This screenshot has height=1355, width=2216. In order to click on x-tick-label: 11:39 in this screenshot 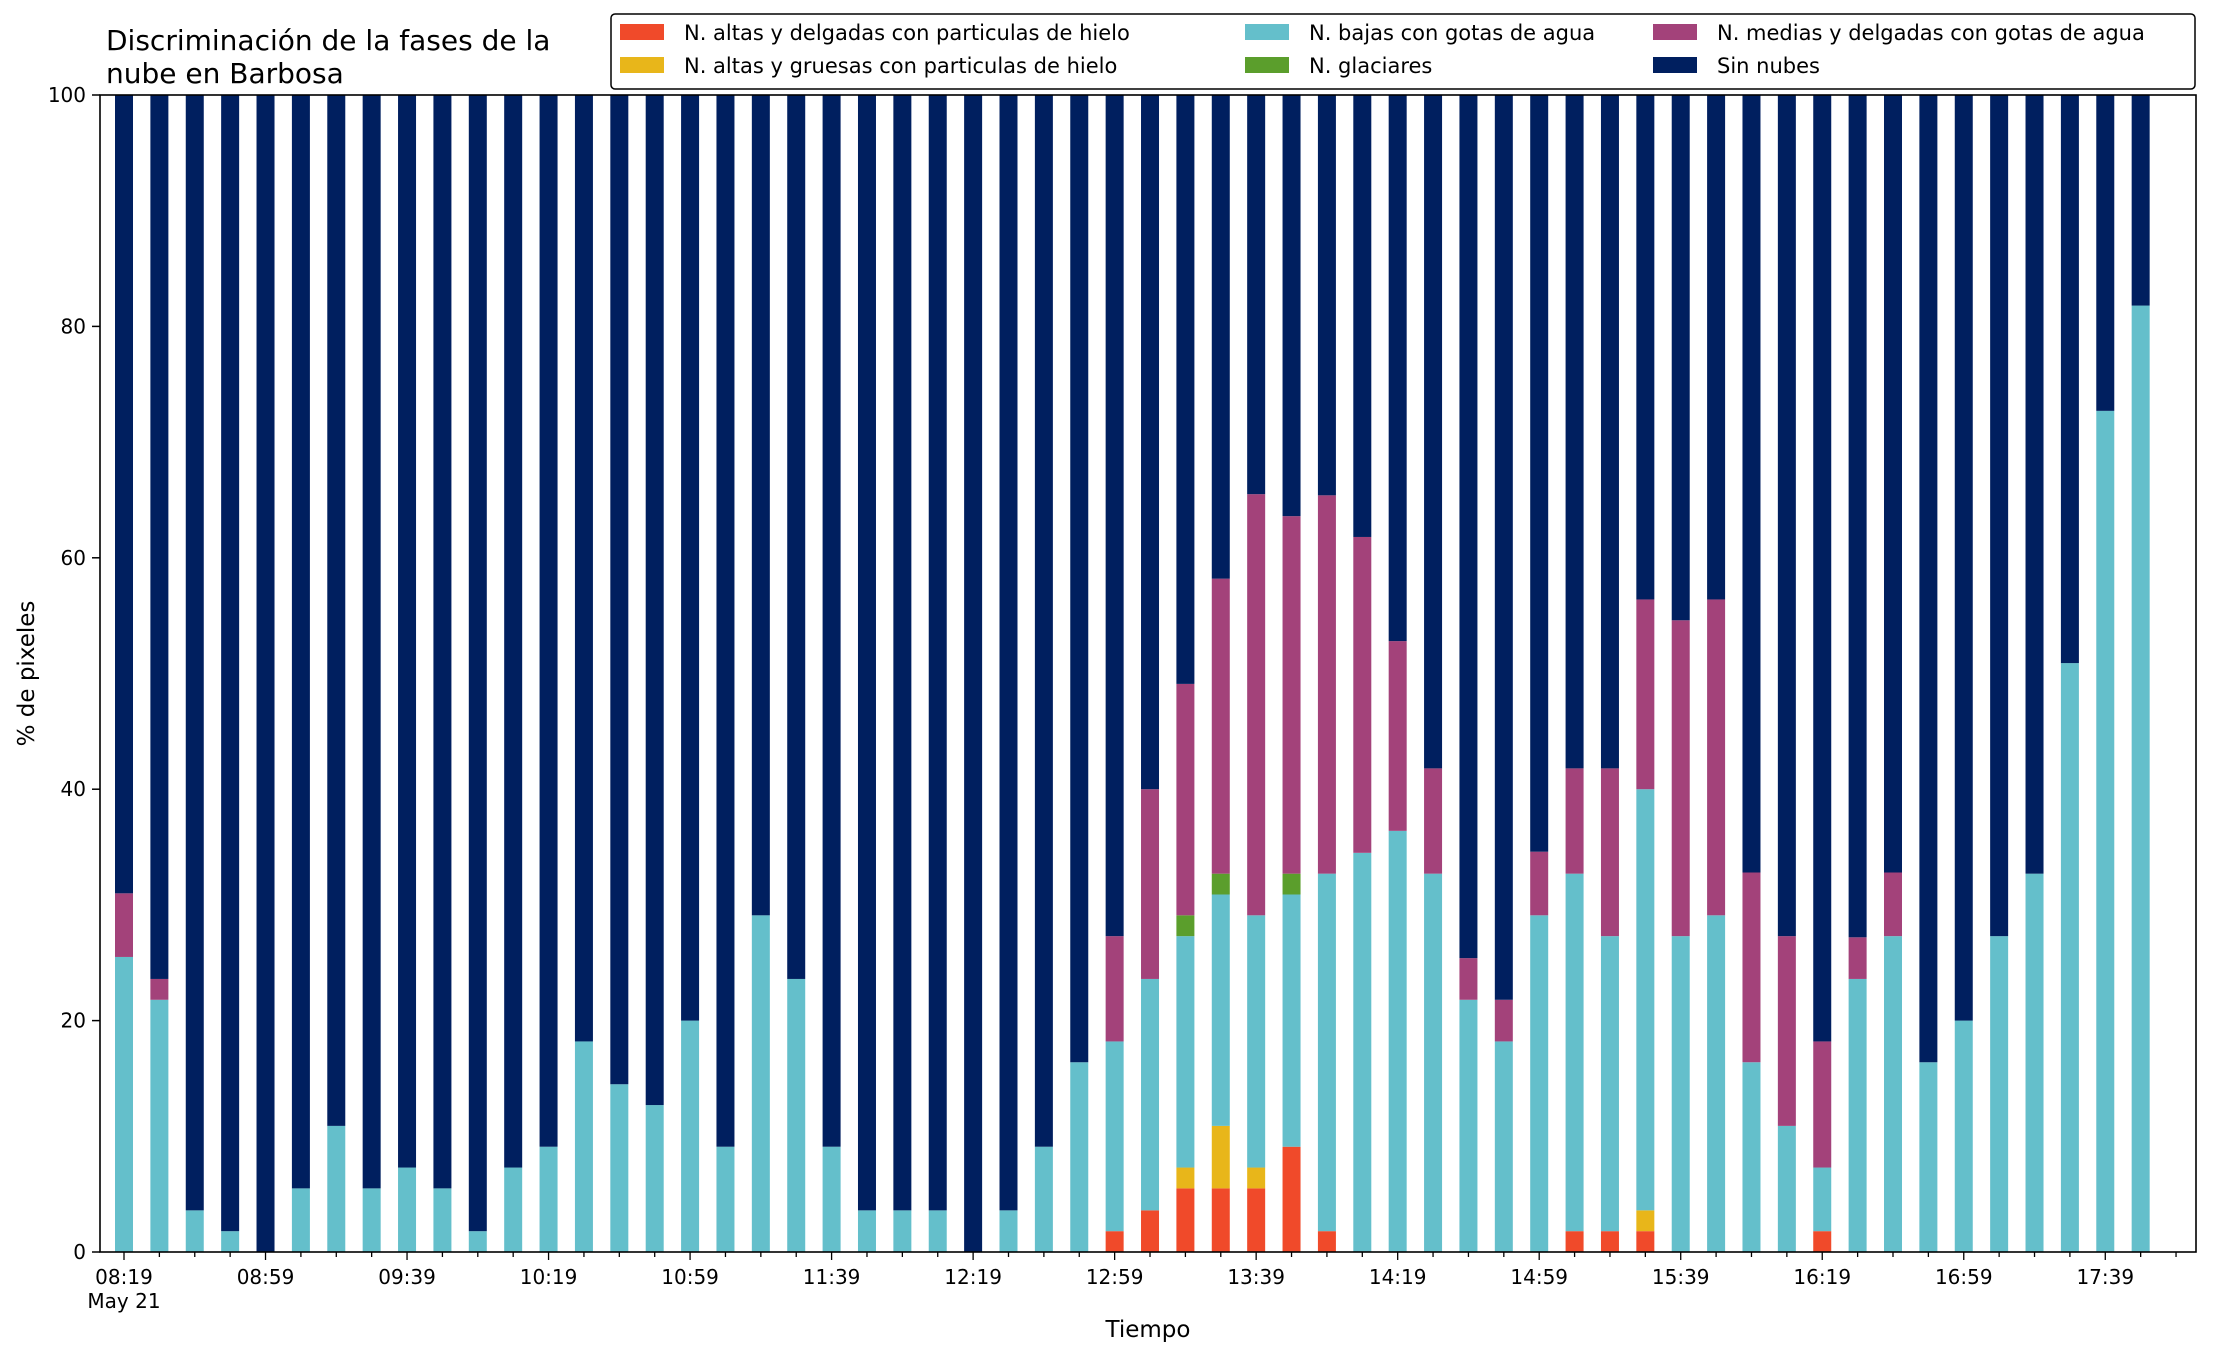, I will do `click(832, 1277)`.